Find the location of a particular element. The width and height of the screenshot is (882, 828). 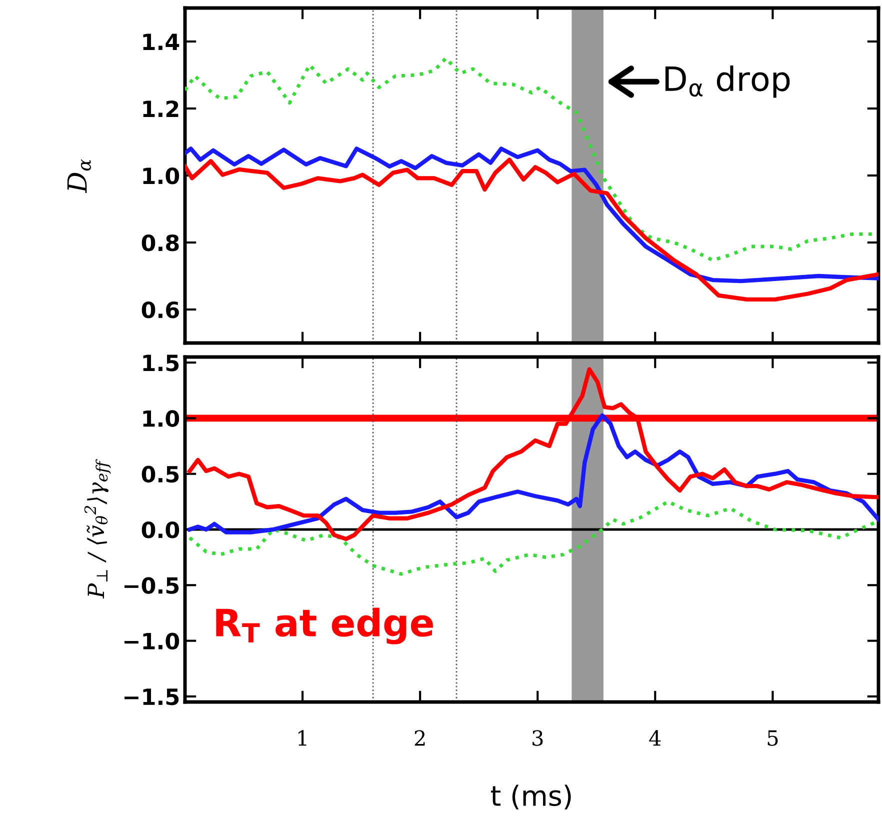

y-tick-label: 0.5 is located at coordinates (160, 474).